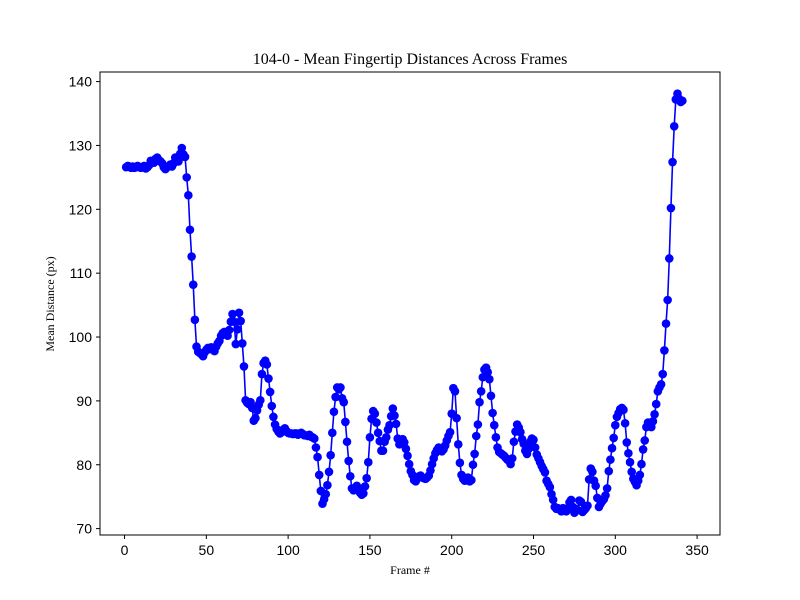  Describe the element at coordinates (697, 550) in the screenshot. I see `x-tick-label: 350` at that location.